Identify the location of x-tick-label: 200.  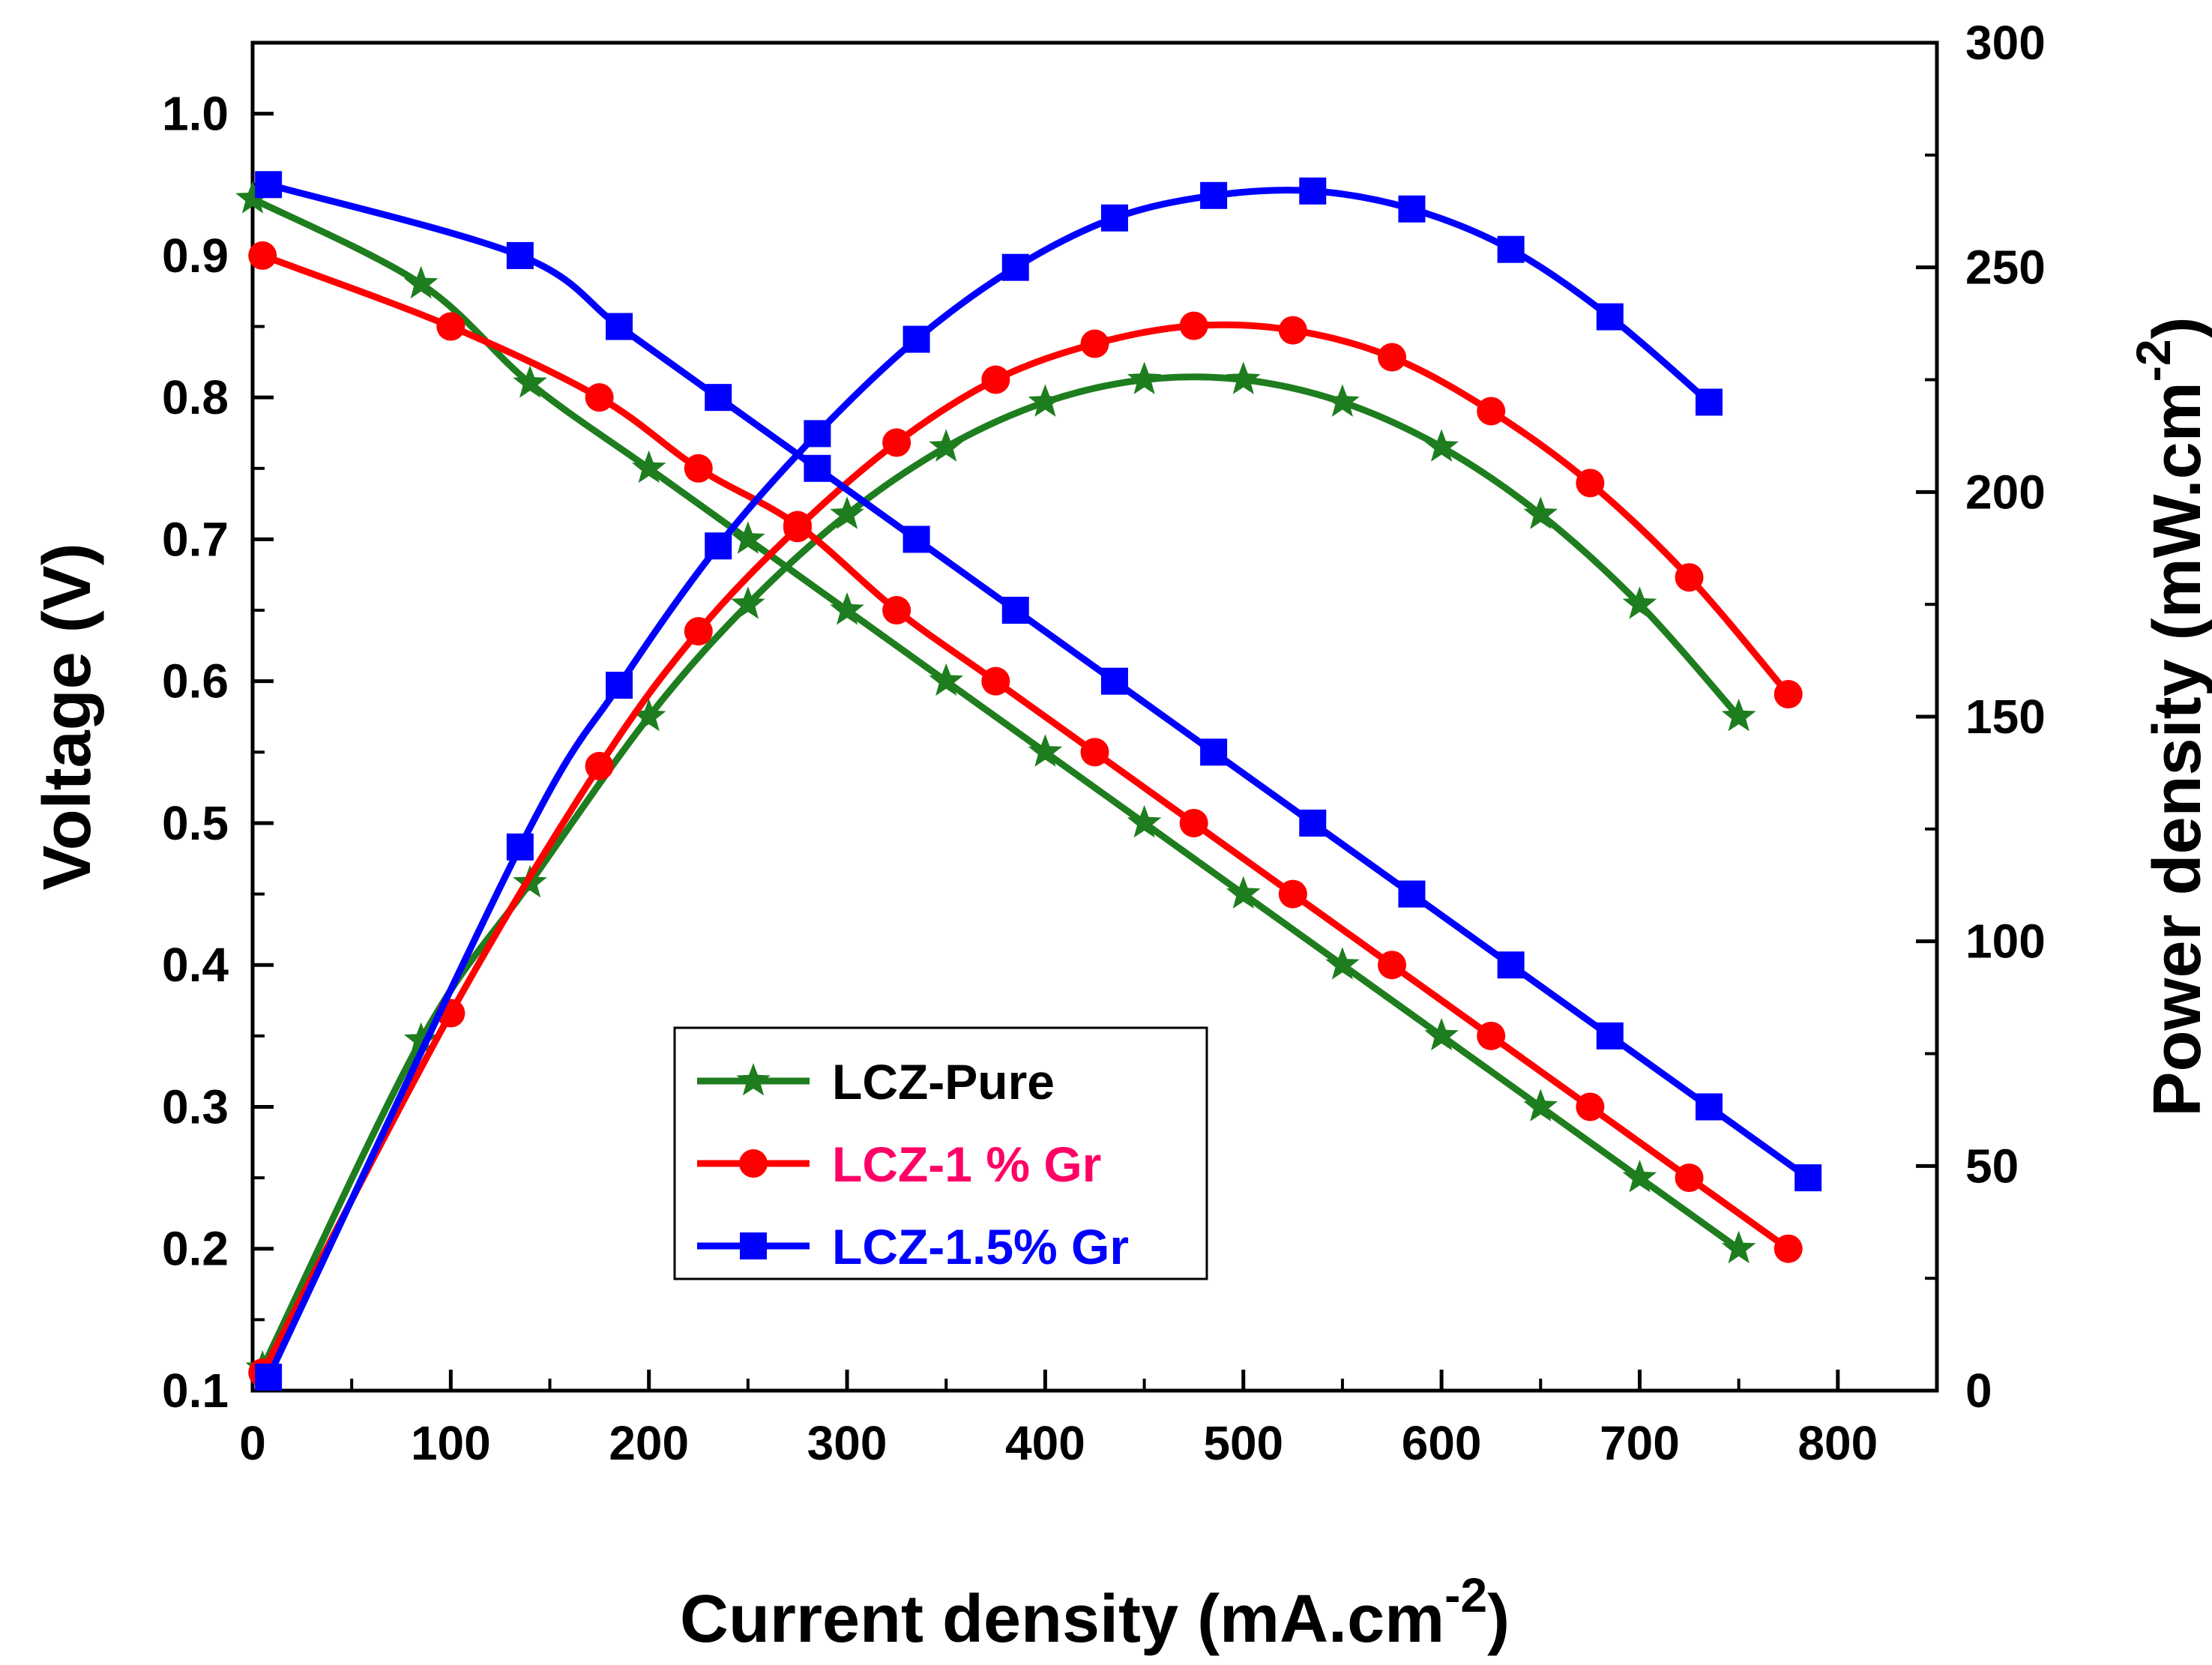
(649, 1443).